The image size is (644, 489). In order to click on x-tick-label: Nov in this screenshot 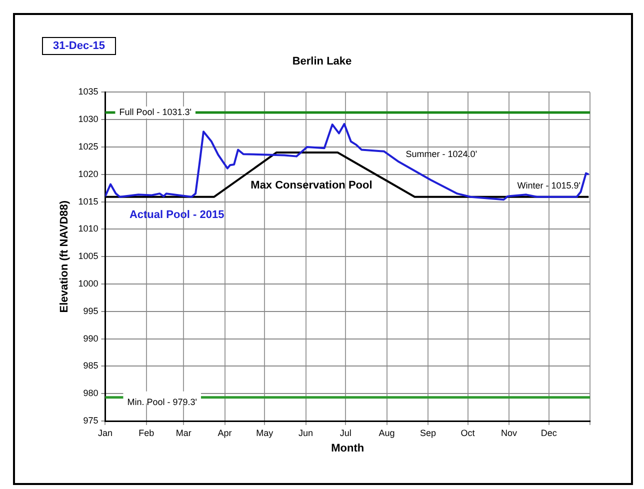, I will do `click(509, 433)`.